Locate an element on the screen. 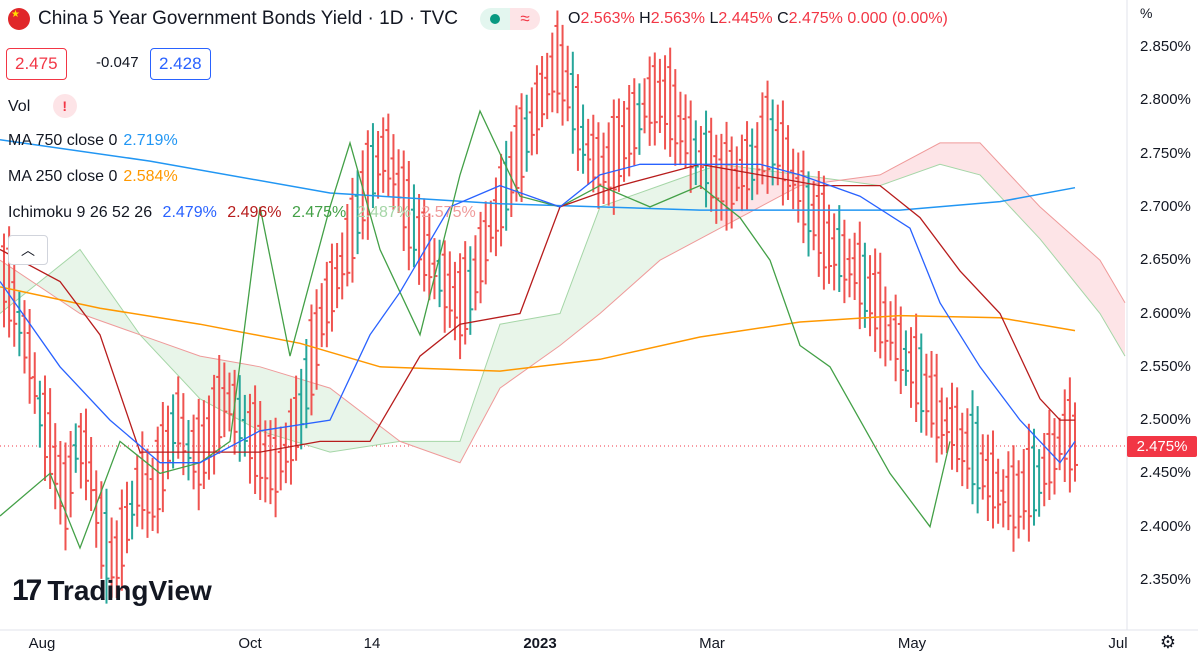 The height and width of the screenshot is (661, 1198). y-tick-label: 2.650% is located at coordinates (1165, 260).